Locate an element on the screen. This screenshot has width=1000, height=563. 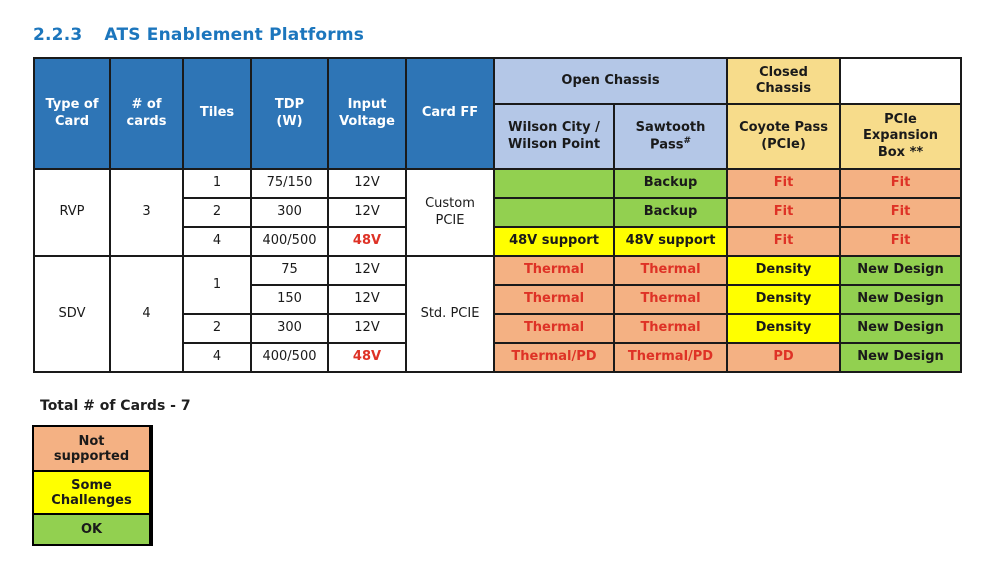
cell-sdv-r3-coyote: Density is located at coordinates (784, 328).